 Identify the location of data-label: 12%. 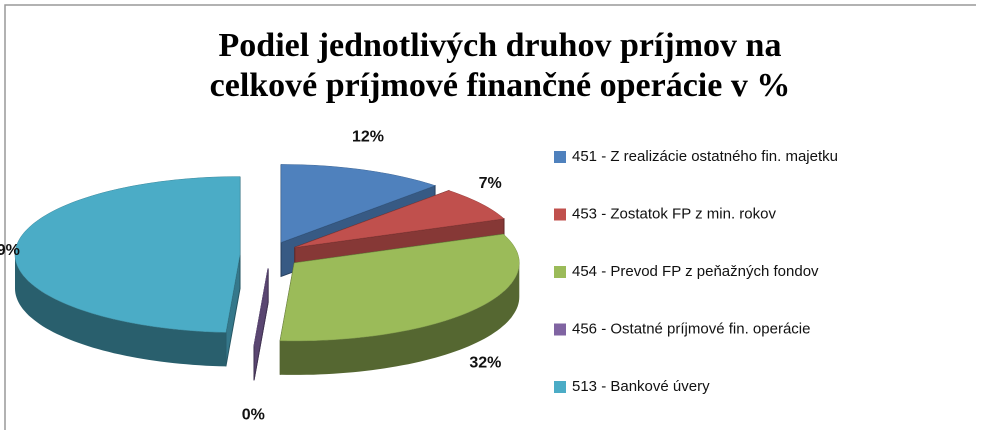
(368, 136).